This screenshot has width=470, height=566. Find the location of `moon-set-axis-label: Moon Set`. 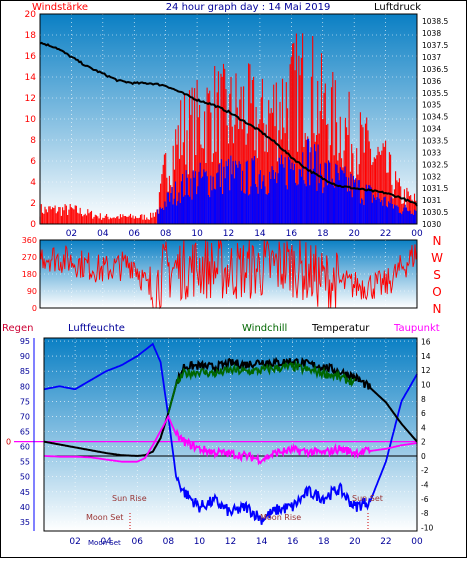

moon-set-axis-label: Moon Set is located at coordinates (104, 543).